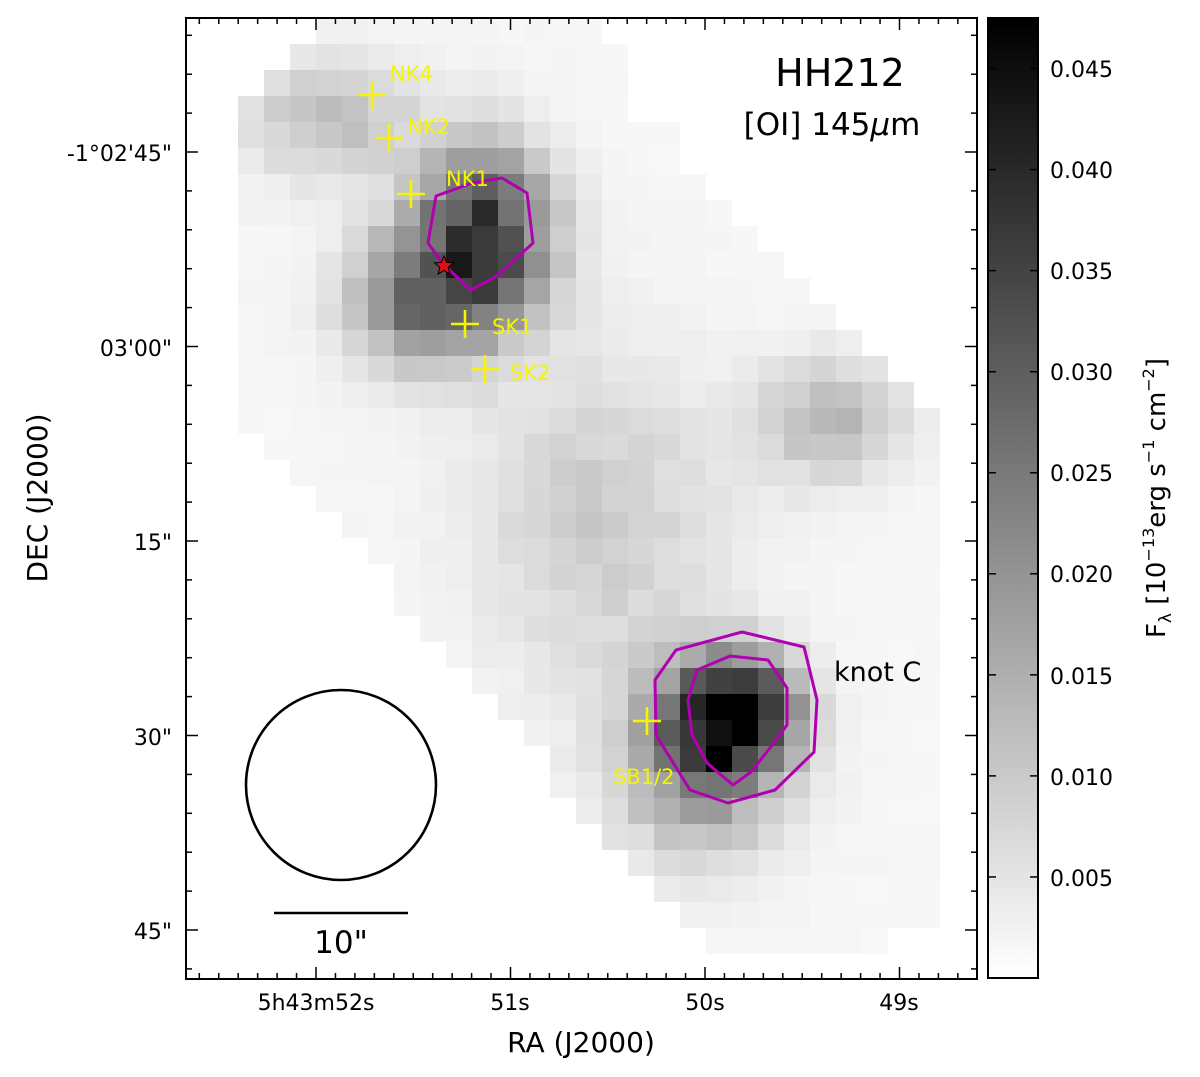 This screenshot has width=1200, height=1077. What do you see at coordinates (372, 95) in the screenshot?
I see `marker-nk4` at bounding box center [372, 95].